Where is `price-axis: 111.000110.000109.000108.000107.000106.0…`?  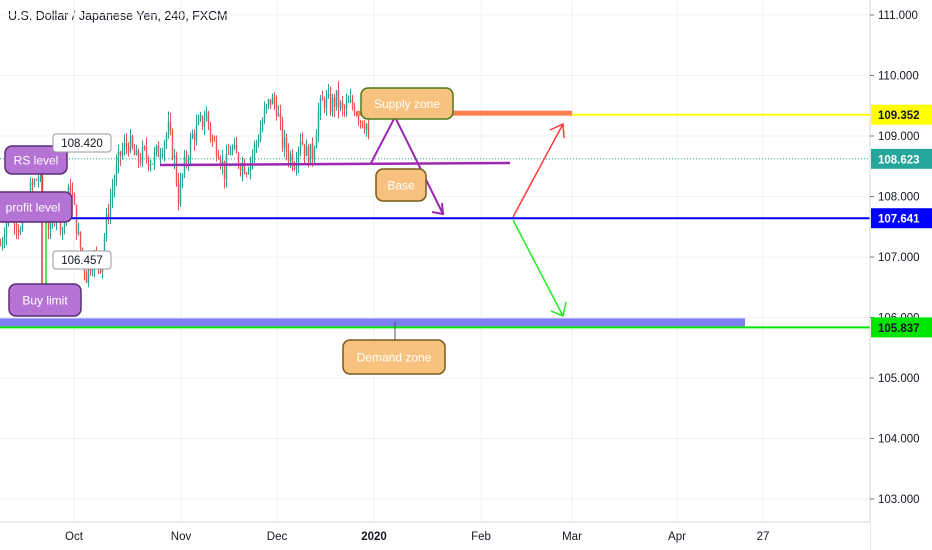 price-axis: 111.000110.000109.000108.000107.000106.0… is located at coordinates (900, 275).